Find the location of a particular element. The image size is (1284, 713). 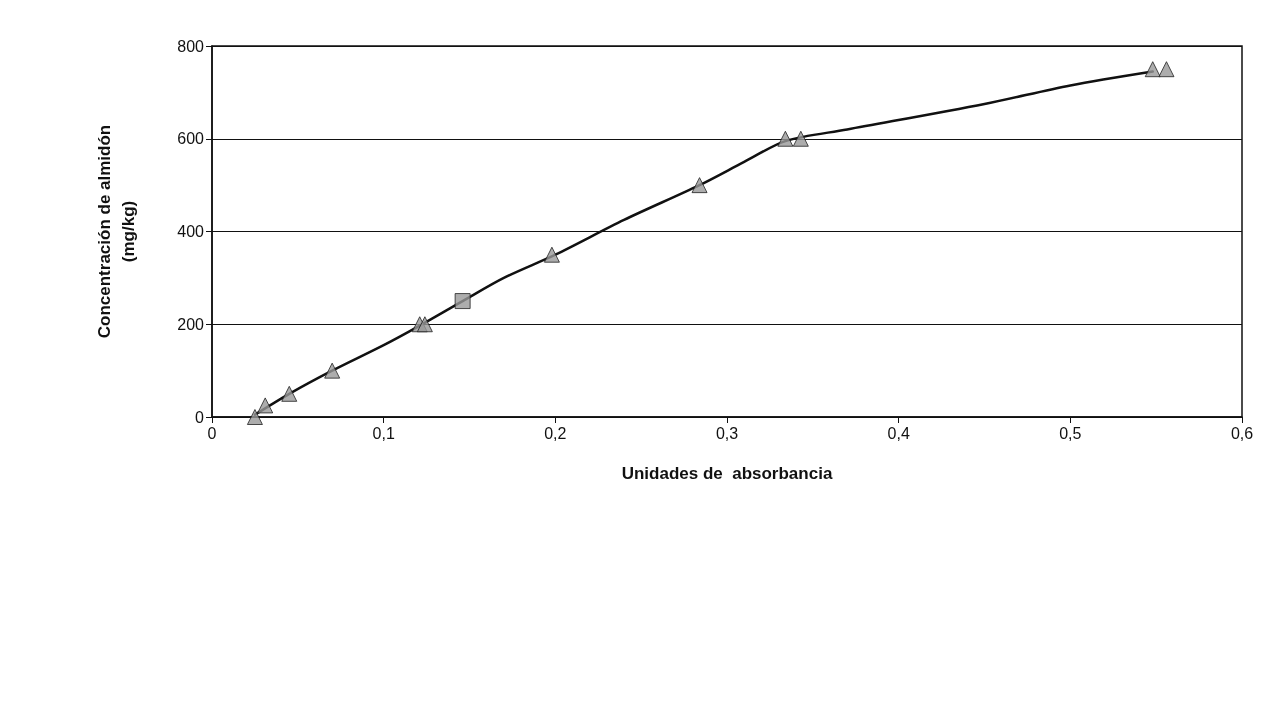

x-tick-label: 0,1 is located at coordinates (383, 433).